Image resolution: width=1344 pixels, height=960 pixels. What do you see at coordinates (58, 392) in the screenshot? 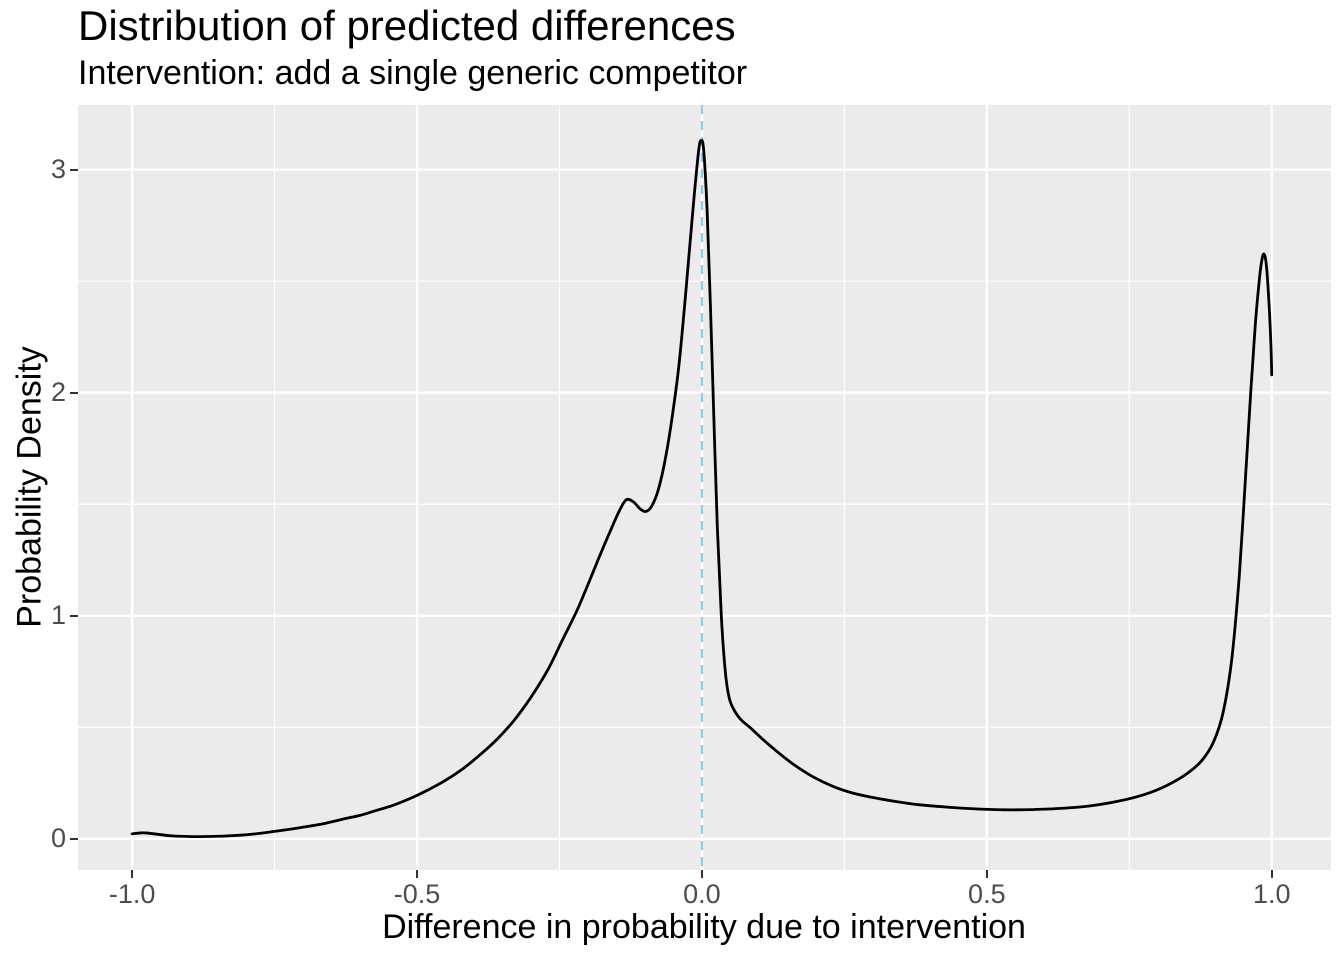
I see `y-axis-tick-label: 2` at bounding box center [58, 392].